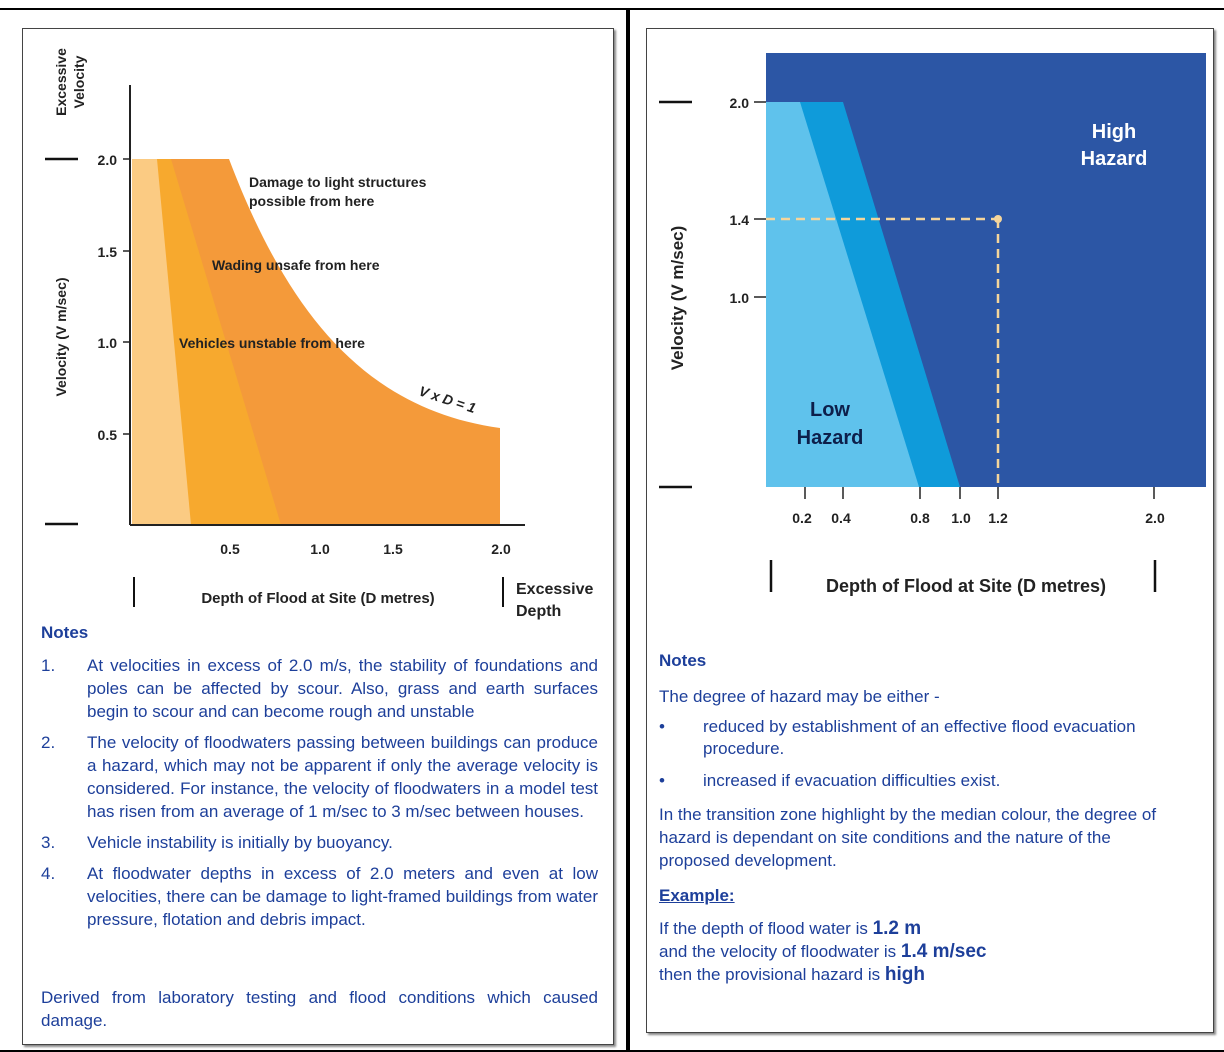  What do you see at coordinates (842, 294) in the screenshot?
I see `low-hazard-zone` at bounding box center [842, 294].